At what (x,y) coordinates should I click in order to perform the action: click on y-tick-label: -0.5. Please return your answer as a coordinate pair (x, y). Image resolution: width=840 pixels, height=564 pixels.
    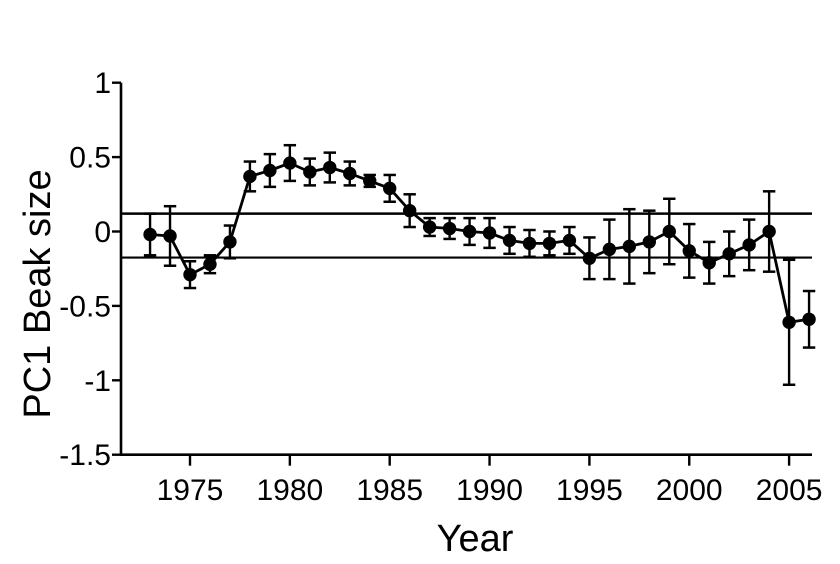
    Looking at the image, I should click on (85, 306).